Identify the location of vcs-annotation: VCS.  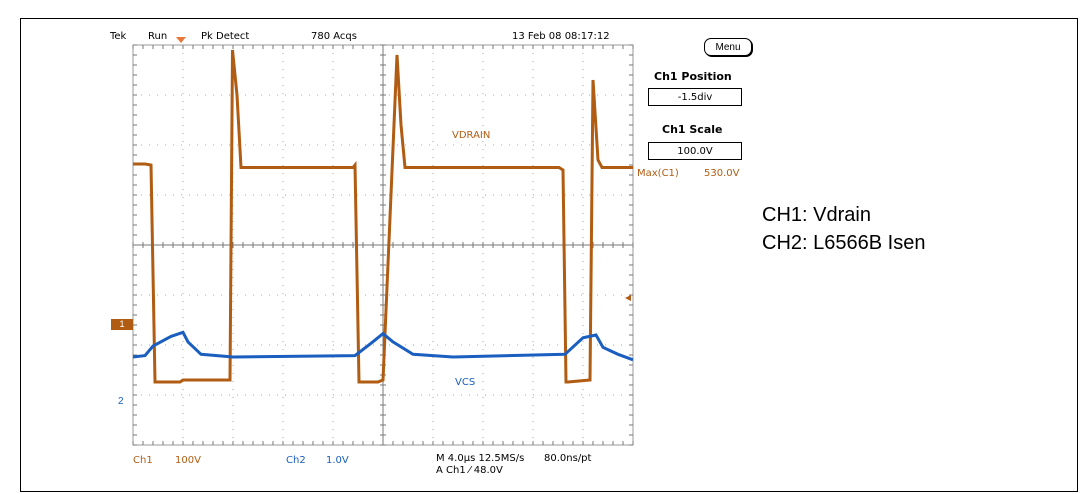
(465, 382).